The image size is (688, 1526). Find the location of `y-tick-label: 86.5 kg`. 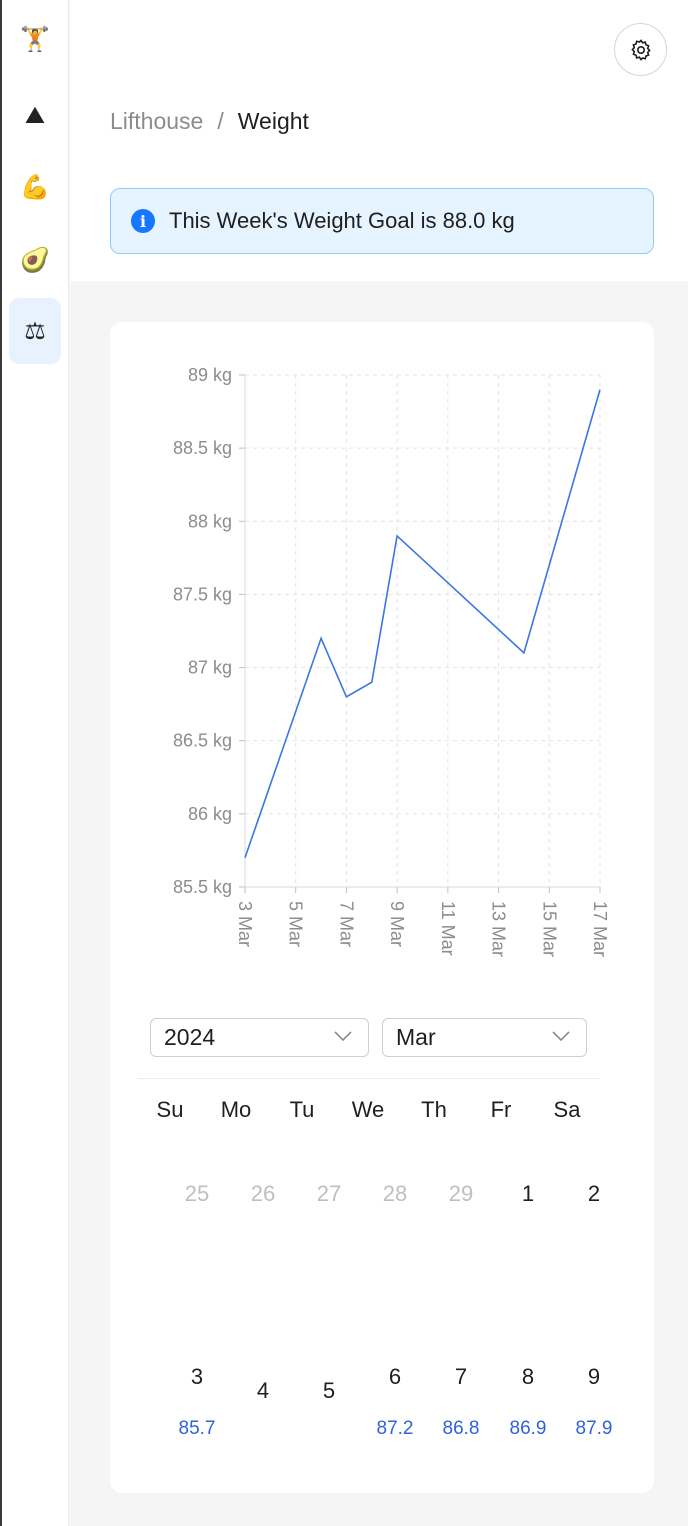

y-tick-label: 86.5 kg is located at coordinates (202, 741).